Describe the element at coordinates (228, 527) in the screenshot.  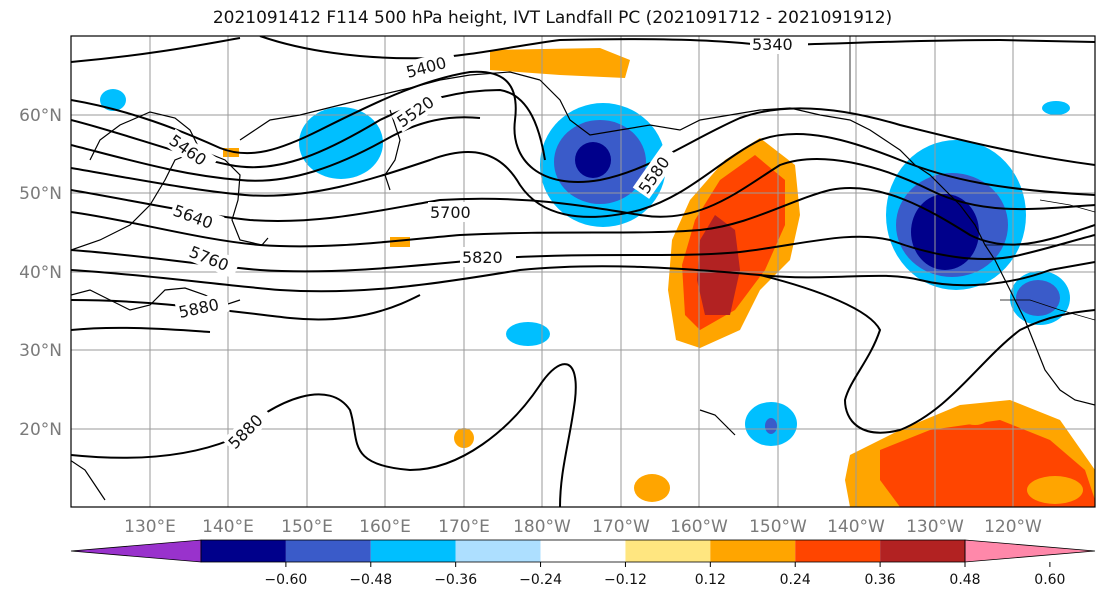
I see `lon-label: 140°E` at that location.